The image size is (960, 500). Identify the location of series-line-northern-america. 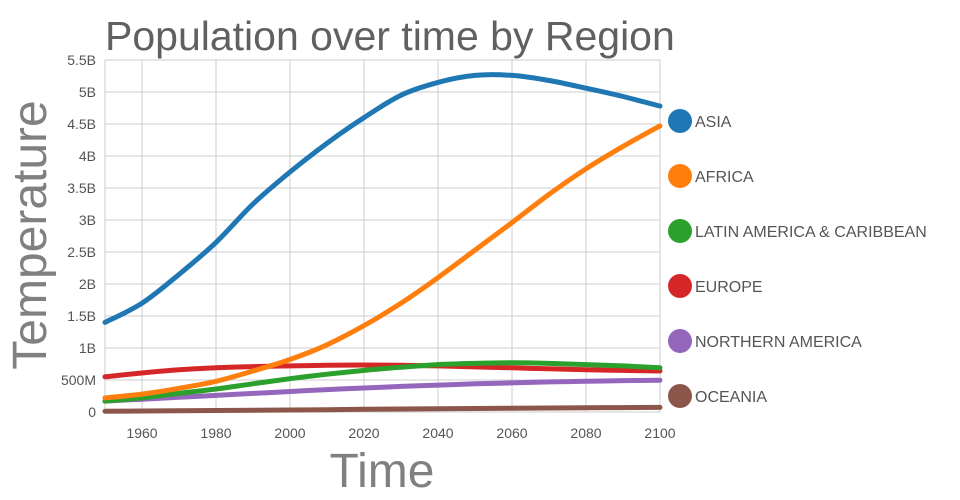
(382, 390).